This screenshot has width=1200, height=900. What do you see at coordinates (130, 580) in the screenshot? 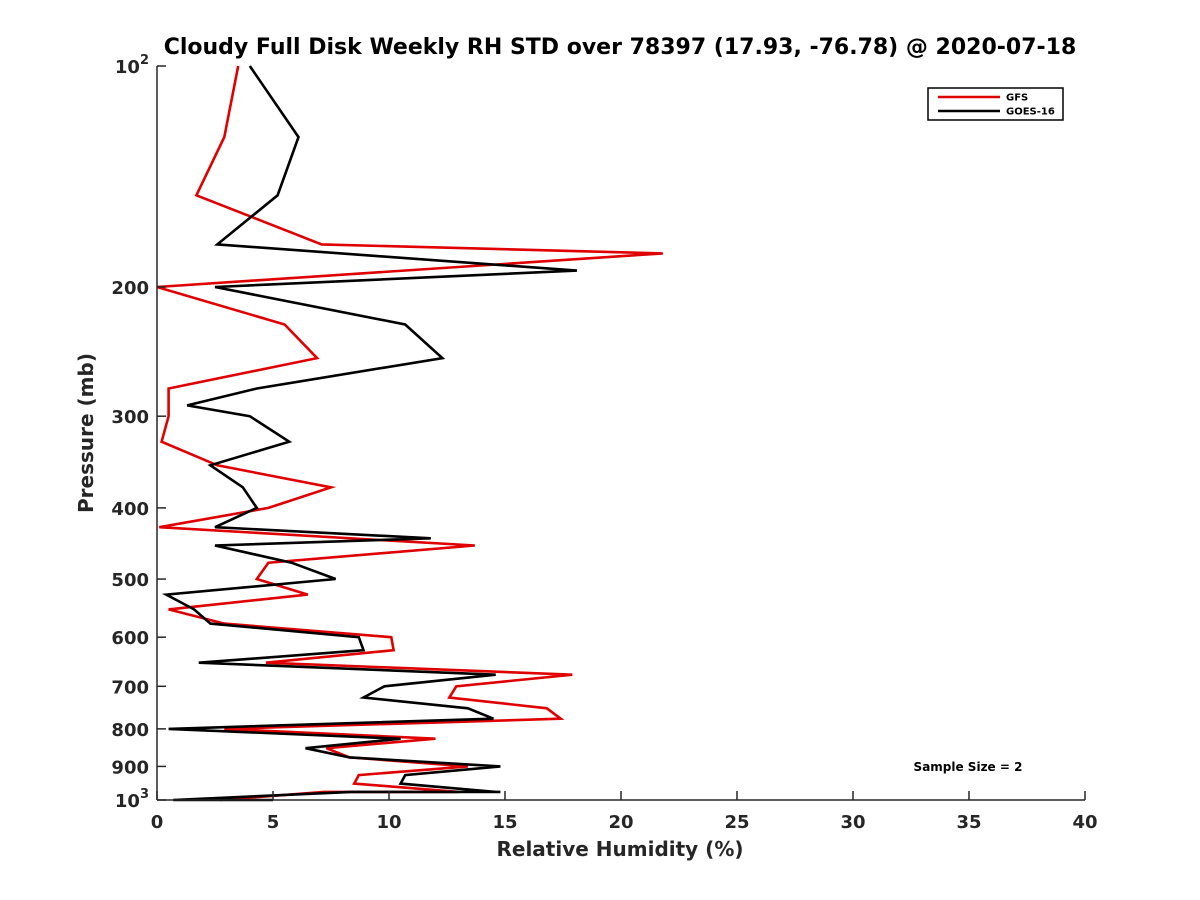
I see `y-tick-label: 500` at bounding box center [130, 580].